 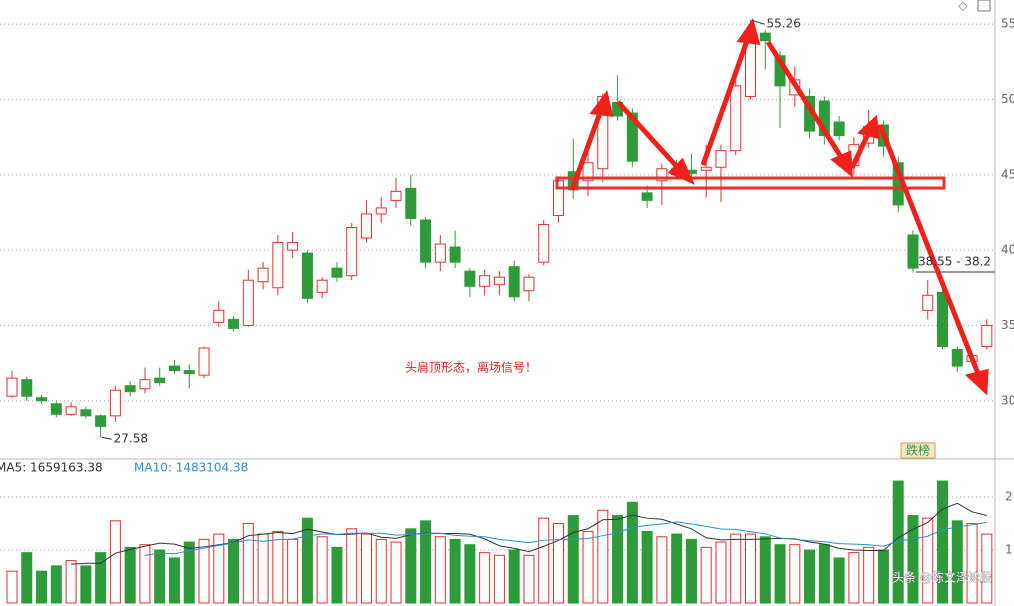 I want to click on y-tick-label: 55, so click(x=1007, y=24).